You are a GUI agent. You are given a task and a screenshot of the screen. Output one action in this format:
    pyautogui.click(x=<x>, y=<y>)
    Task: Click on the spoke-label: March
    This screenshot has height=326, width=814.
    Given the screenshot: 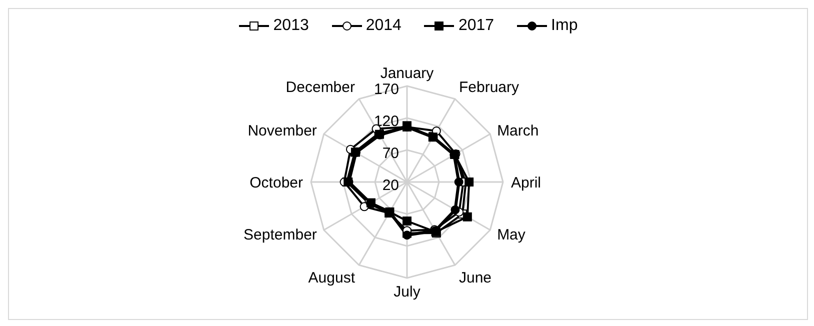 What is the action you would take?
    pyautogui.click(x=518, y=131)
    